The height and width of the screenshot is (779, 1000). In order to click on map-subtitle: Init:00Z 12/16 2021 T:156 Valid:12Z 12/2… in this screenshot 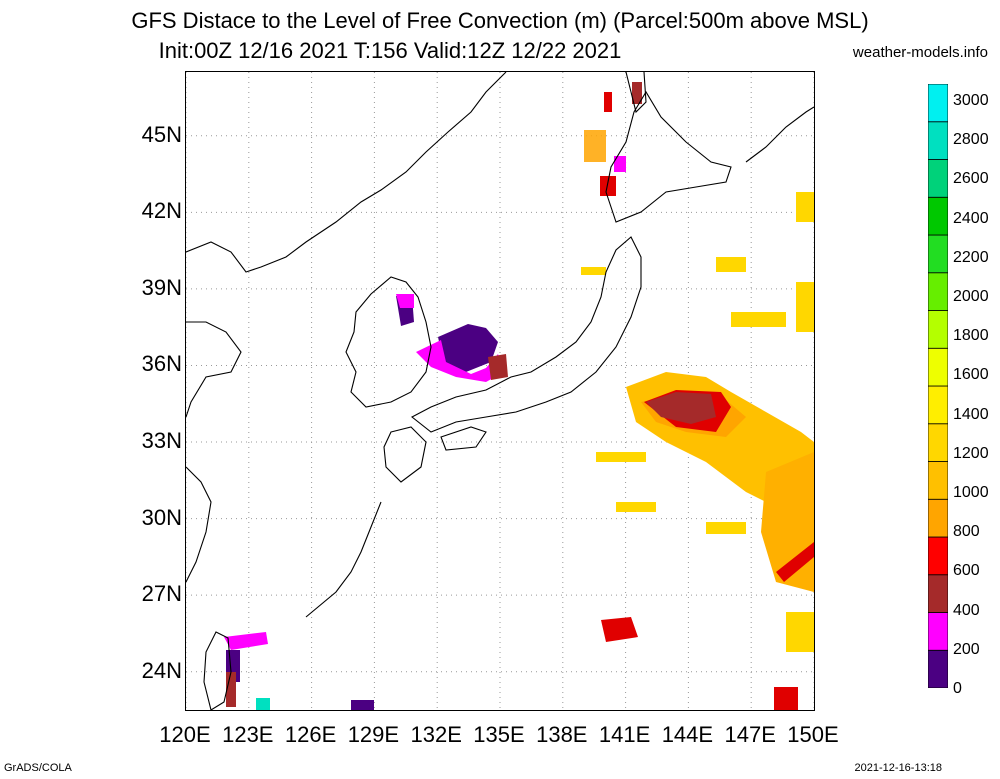, I will do `click(390, 50)`.